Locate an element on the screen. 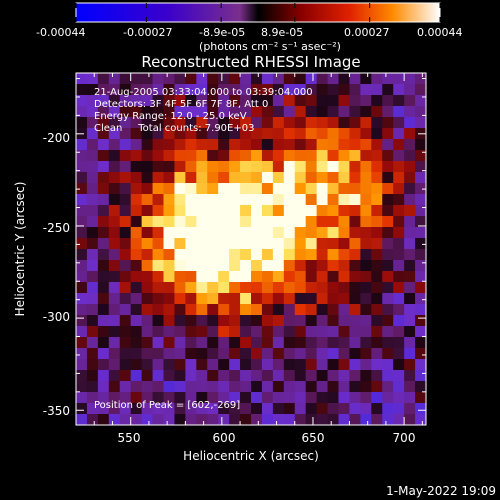 The height and width of the screenshot is (500, 500). annotation-time-range: 21-Aug-2005 03:33:04.000 to 03:39:04.000 is located at coordinates (203, 92).